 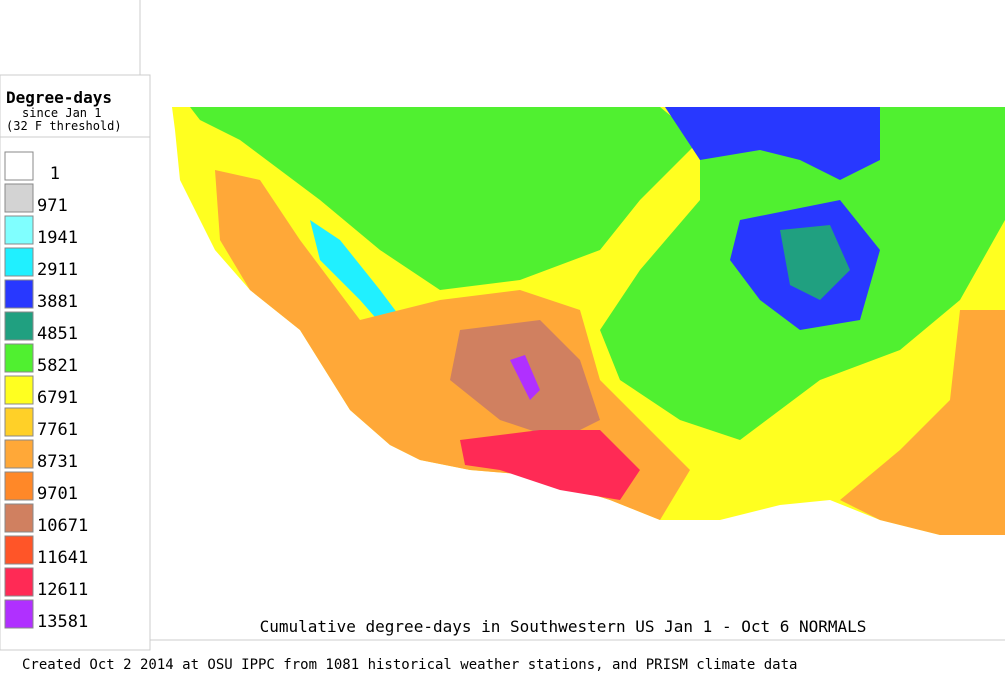 What do you see at coordinates (815, 262) in the screenshot?
I see `region-teal` at bounding box center [815, 262].